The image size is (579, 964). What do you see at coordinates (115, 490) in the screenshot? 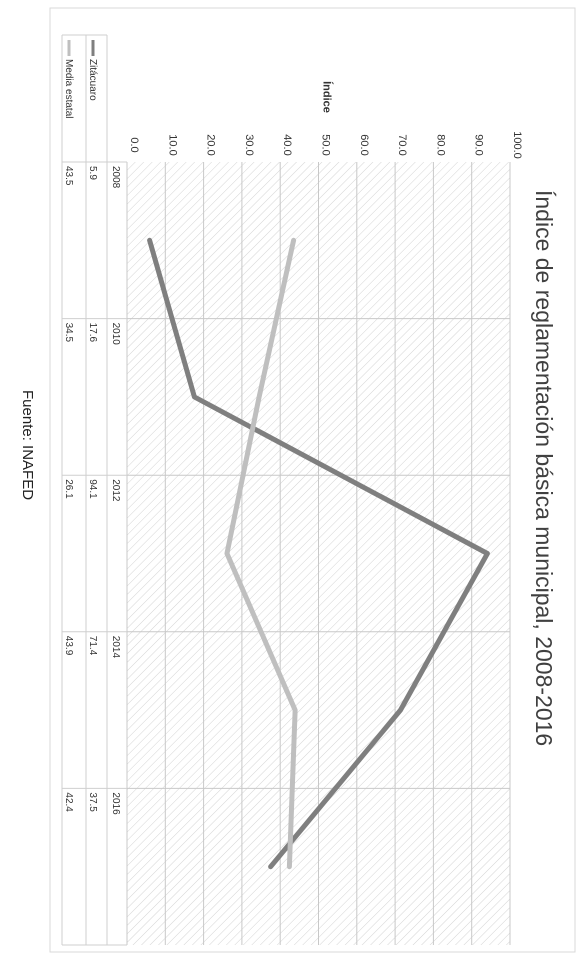
I see `x-tick-label: 2012` at bounding box center [115, 490].